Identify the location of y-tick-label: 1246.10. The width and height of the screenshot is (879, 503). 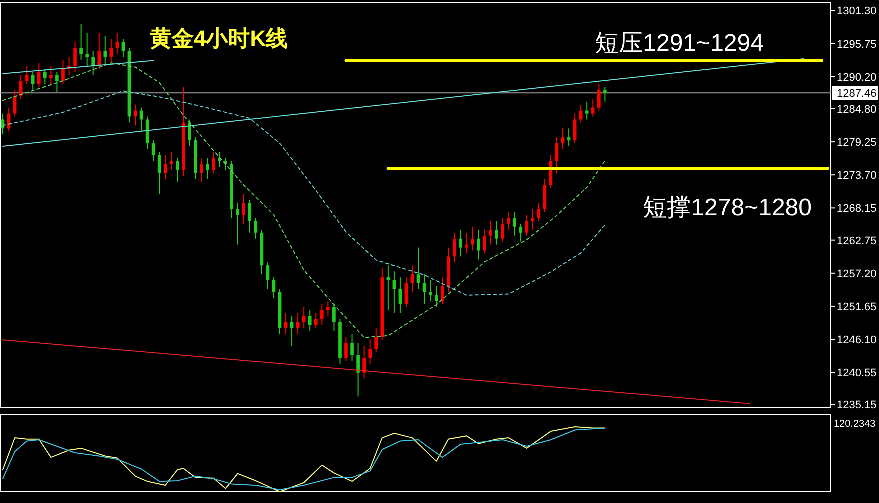
(857, 340).